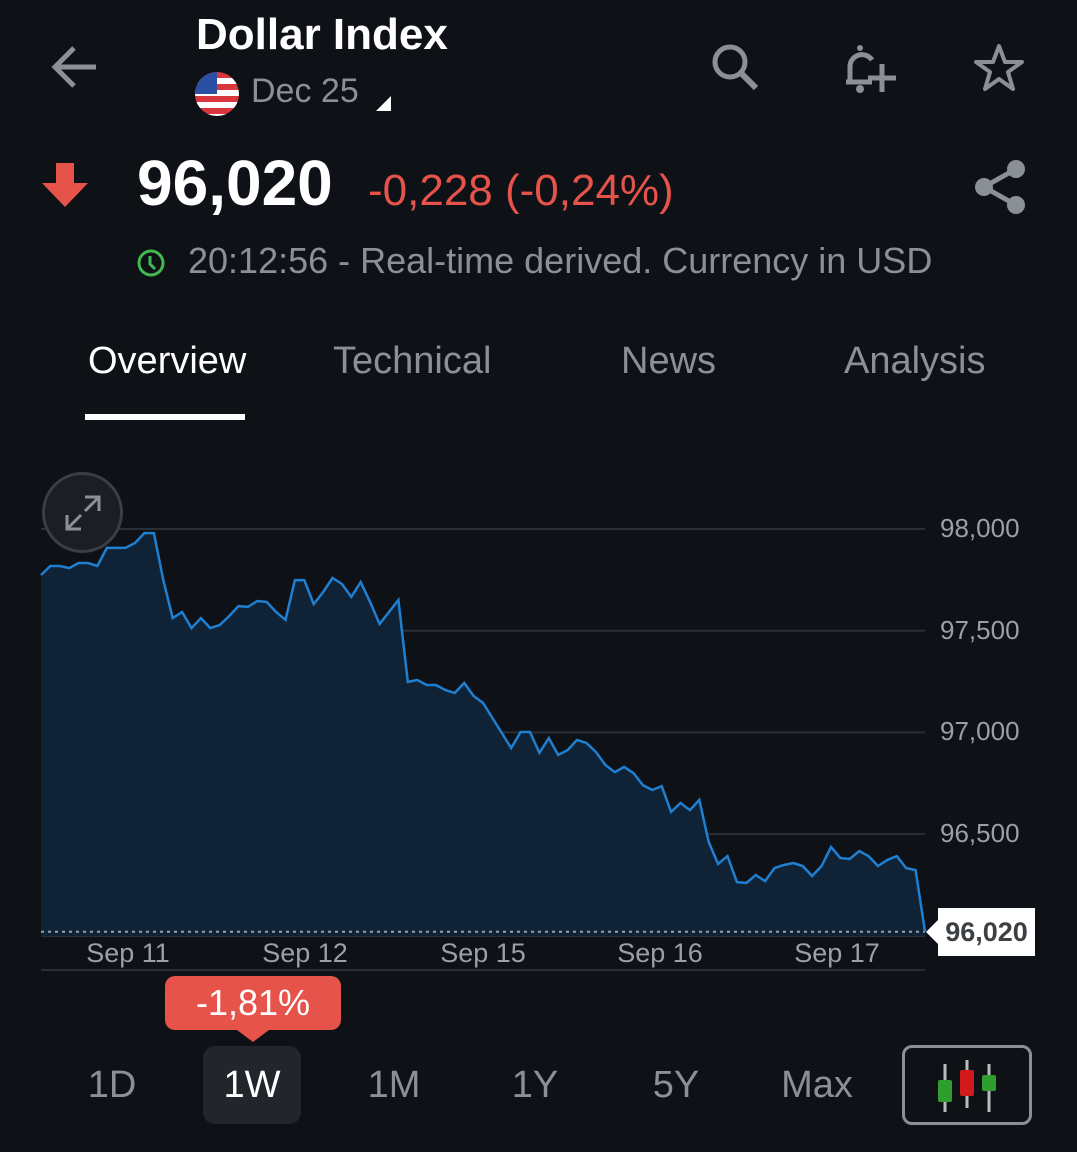  What do you see at coordinates (999, 67) in the screenshot?
I see `star-icon` at bounding box center [999, 67].